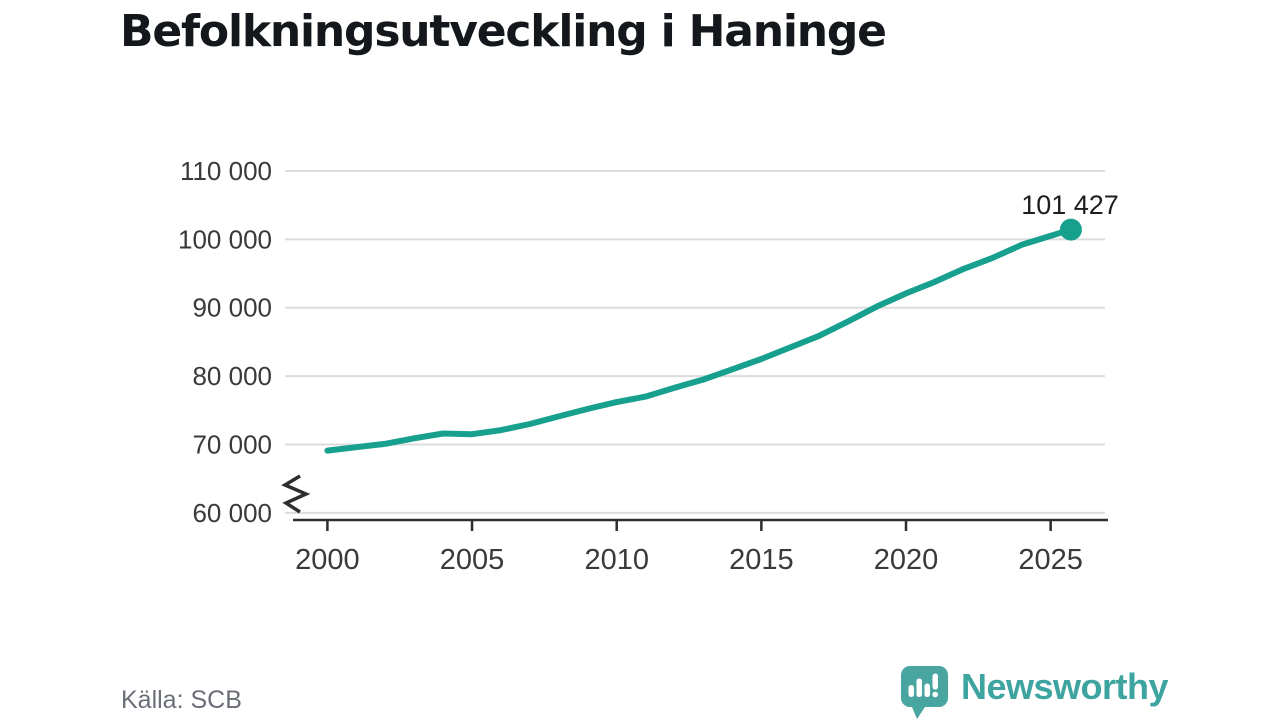 The width and height of the screenshot is (1280, 720). What do you see at coordinates (1070, 205) in the screenshot?
I see `end-value-label: 101 427` at bounding box center [1070, 205].